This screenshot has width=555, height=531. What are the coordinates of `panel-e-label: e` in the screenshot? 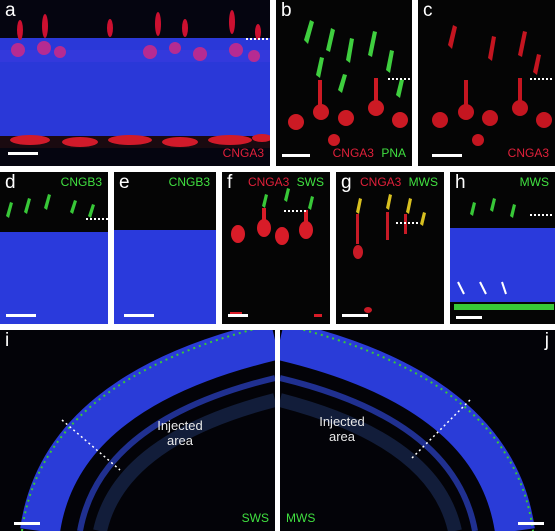 It's located at (124, 182).